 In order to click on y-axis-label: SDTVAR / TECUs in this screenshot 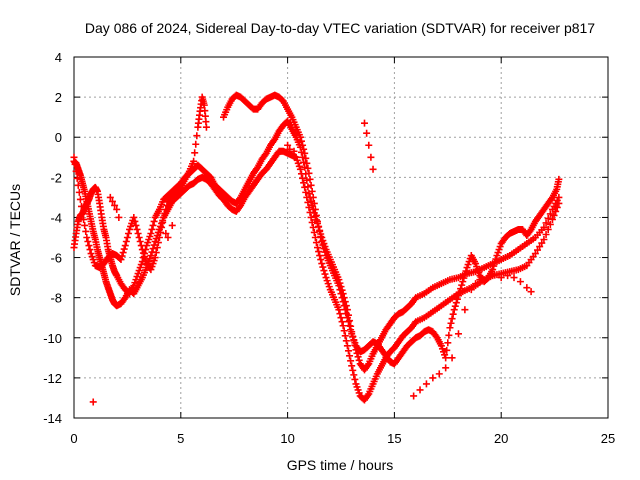, I will do `click(15, 240)`.